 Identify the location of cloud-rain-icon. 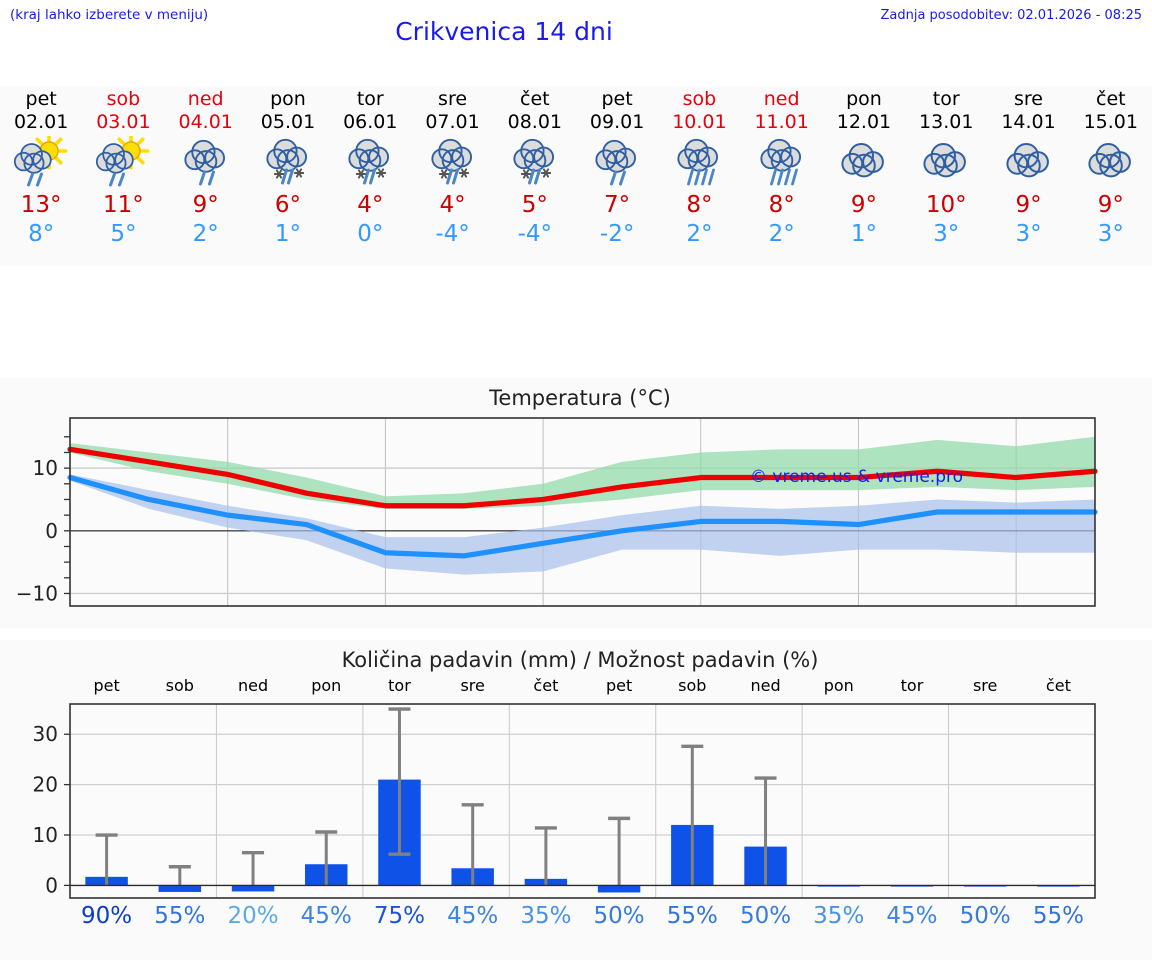
(206, 163).